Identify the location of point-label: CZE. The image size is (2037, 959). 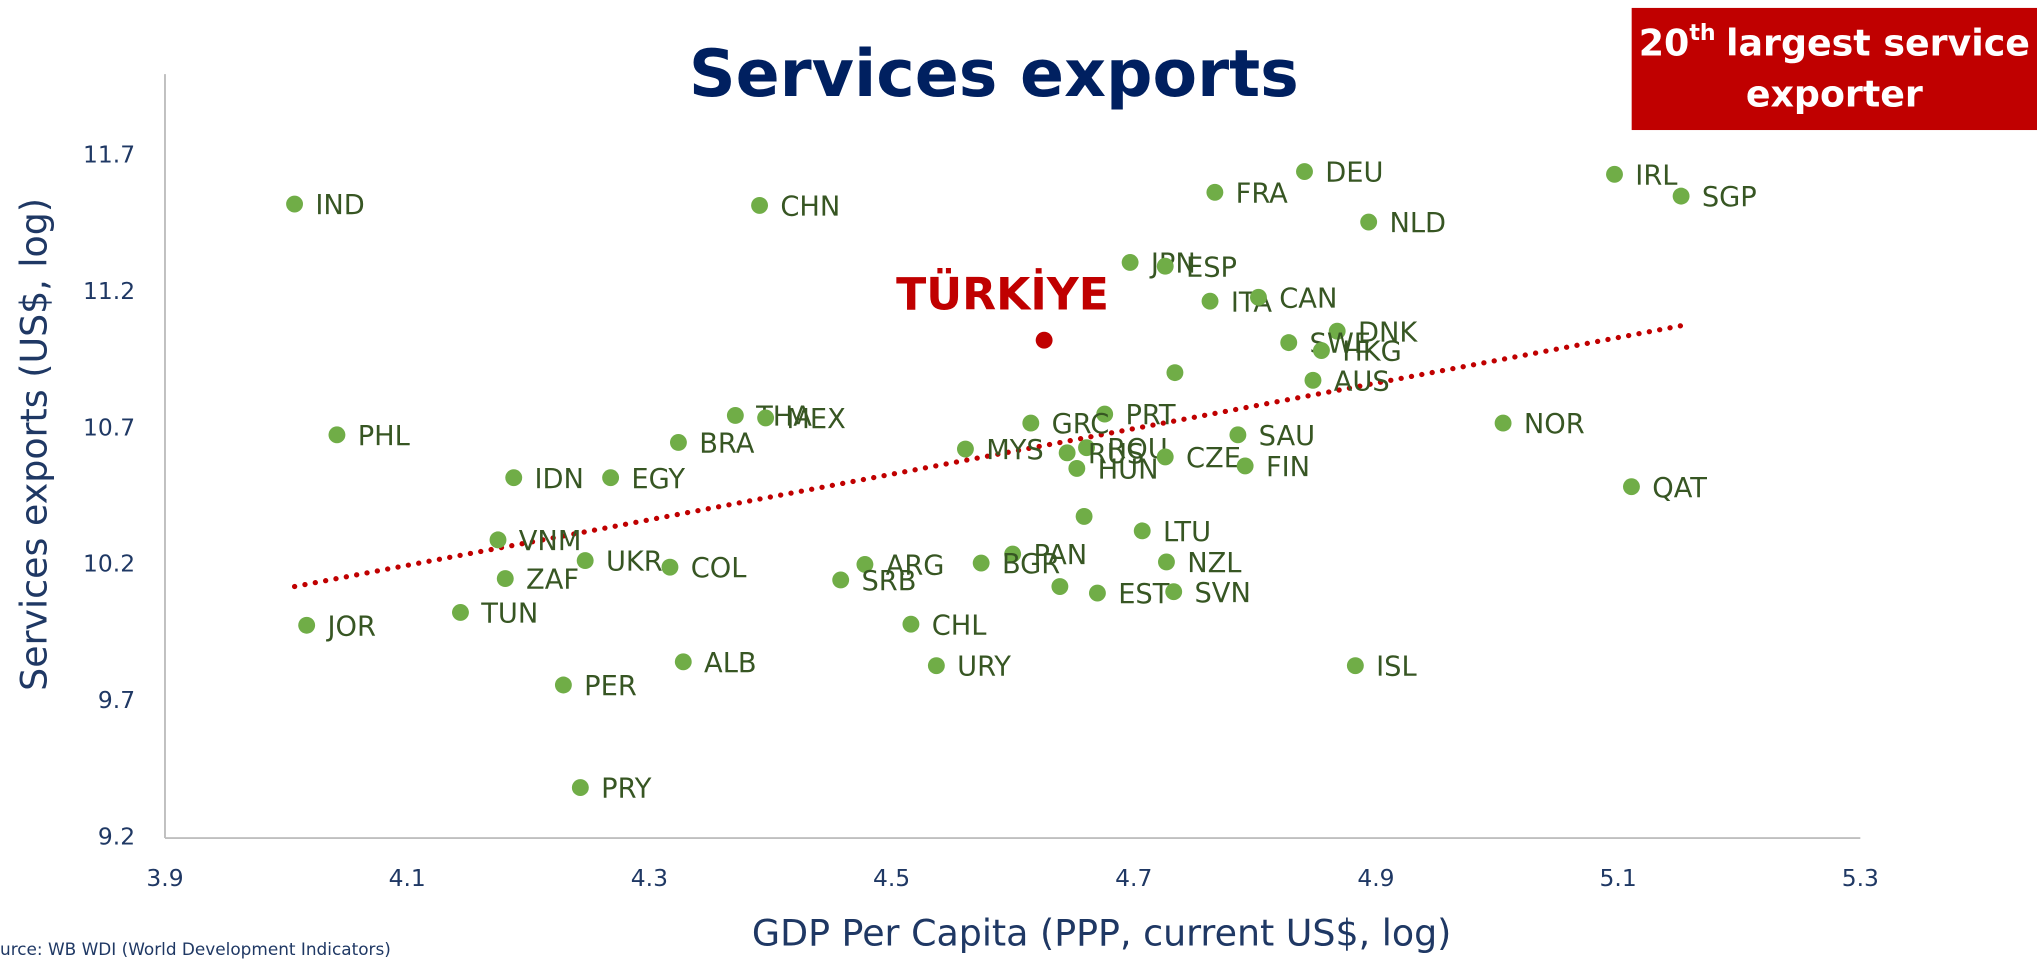
(1213, 458).